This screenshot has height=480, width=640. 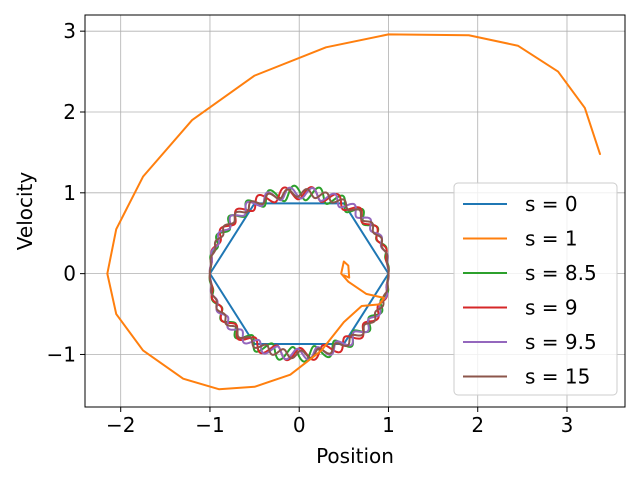 What do you see at coordinates (561, 273) in the screenshot?
I see `legend-label-2: s = 8.5` at bounding box center [561, 273].